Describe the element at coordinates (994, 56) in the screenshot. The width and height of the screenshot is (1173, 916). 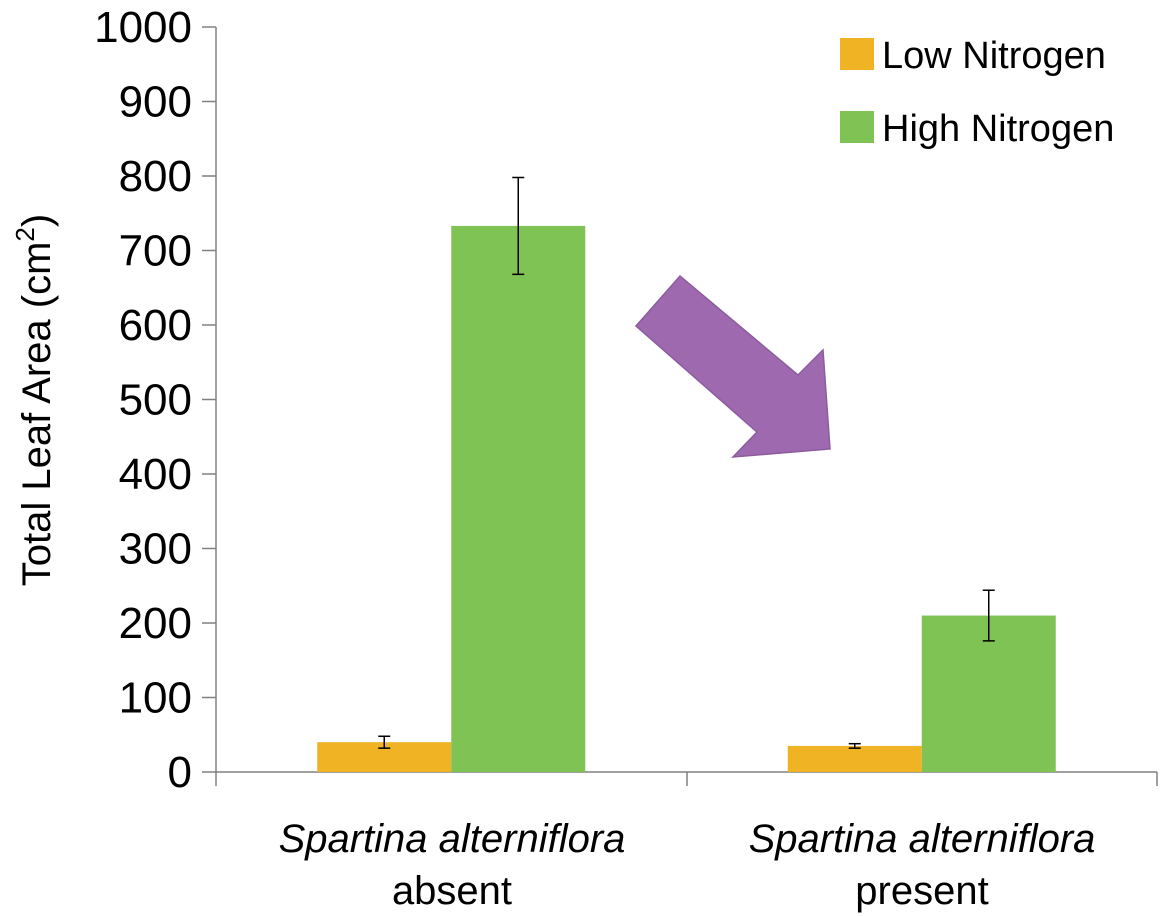
I see `legend-label-low-nitrogen: Low Nitrogen` at that location.